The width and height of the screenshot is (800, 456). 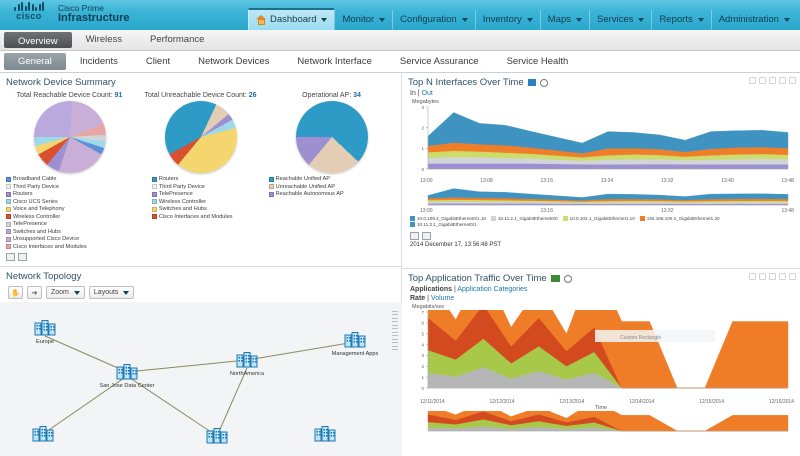 I want to click on x-tick-label: 12/16/2014, so click(x=781, y=402).